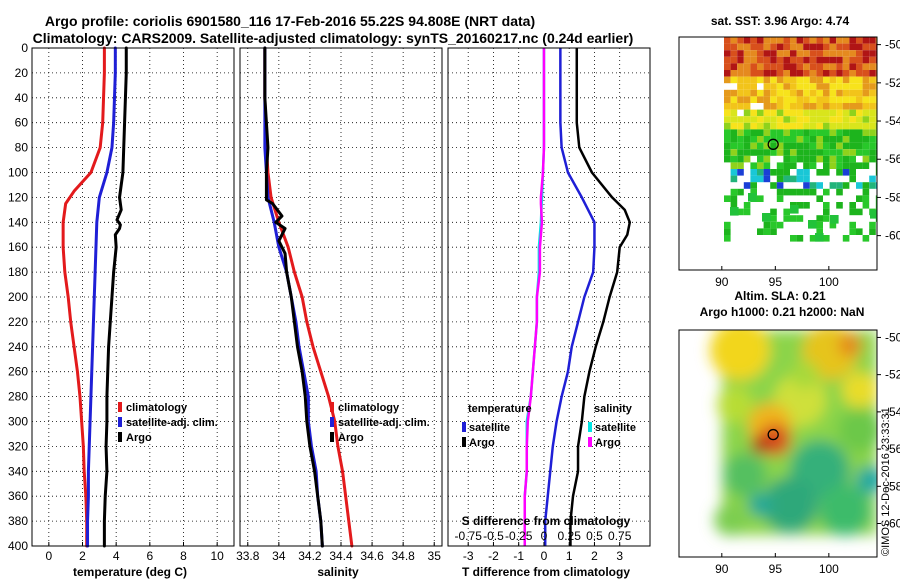  What do you see at coordinates (351, 438) in the screenshot?
I see `legend-label: Argo` at bounding box center [351, 438].